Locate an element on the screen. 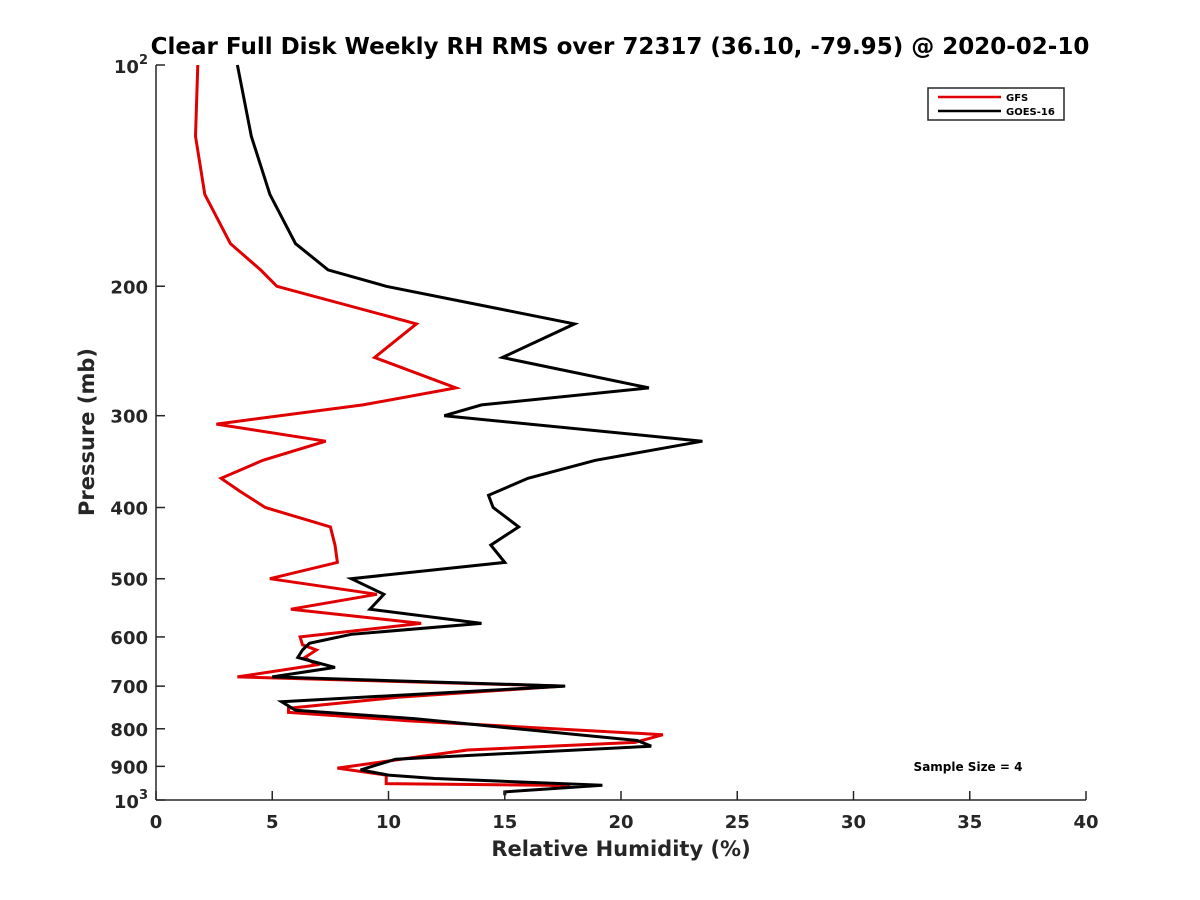 The image size is (1200, 900). x-tick-label: 15 is located at coordinates (504, 822).